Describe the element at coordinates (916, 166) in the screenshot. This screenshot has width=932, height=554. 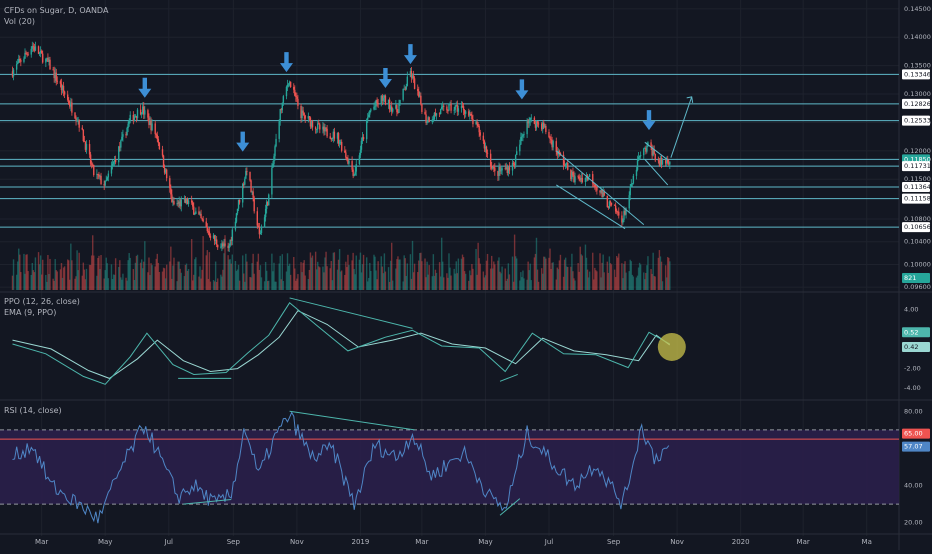
I see `level-price-badge-bg` at that location.